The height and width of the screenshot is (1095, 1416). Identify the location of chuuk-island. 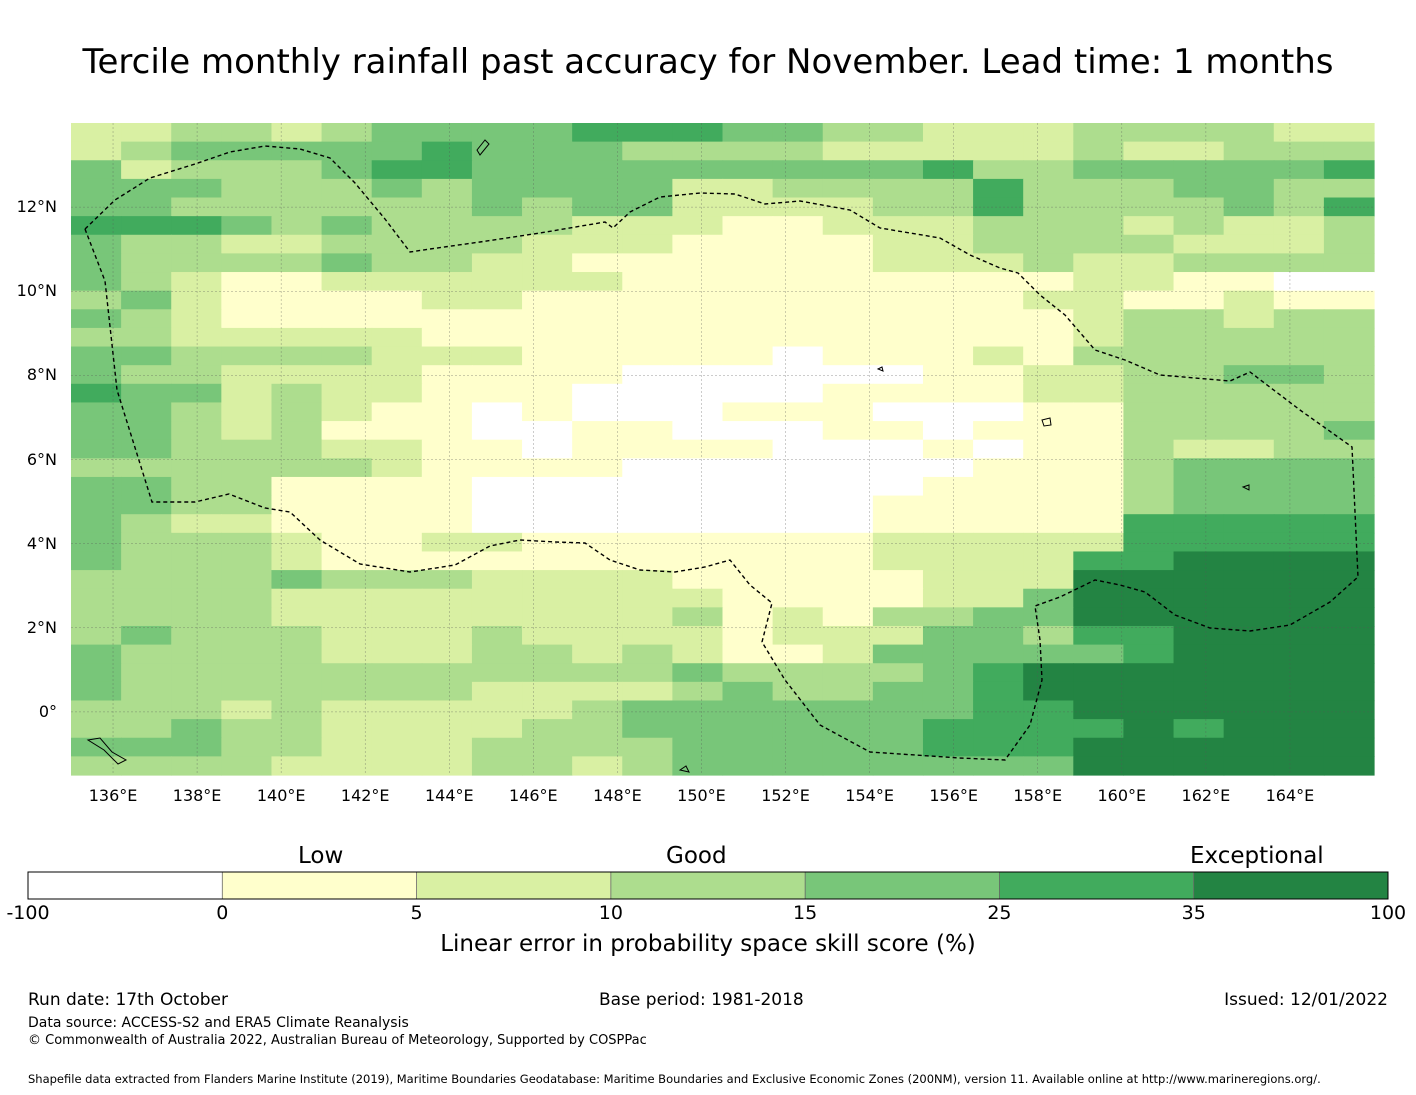
(1046, 422).